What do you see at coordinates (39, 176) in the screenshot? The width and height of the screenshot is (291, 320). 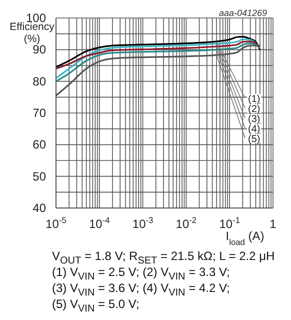 I see `y-tick-label: 50` at bounding box center [39, 176].